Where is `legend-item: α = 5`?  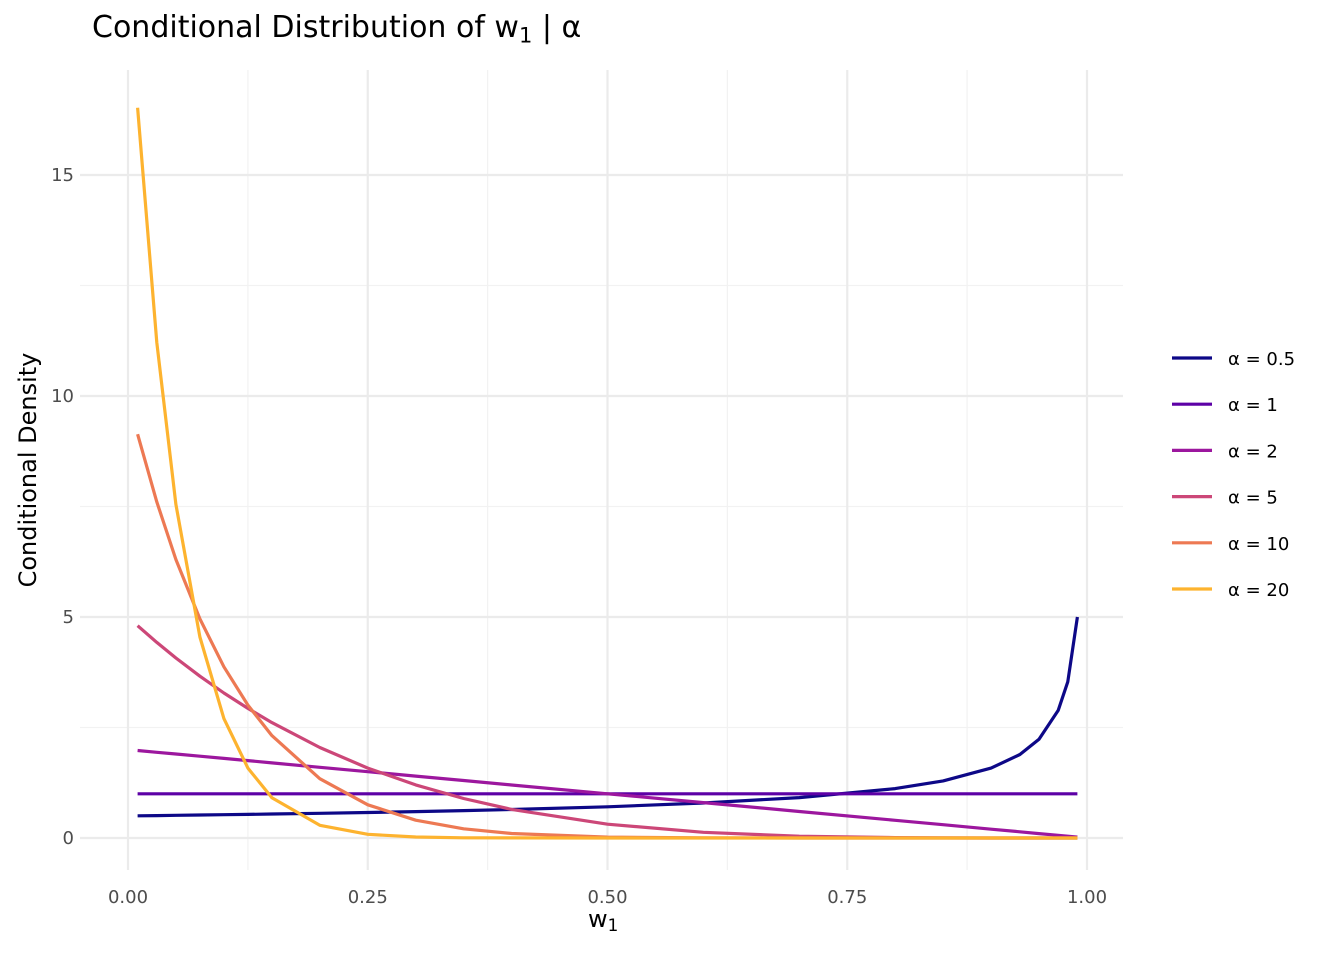 legend-item: α = 5 is located at coordinates (1225, 498).